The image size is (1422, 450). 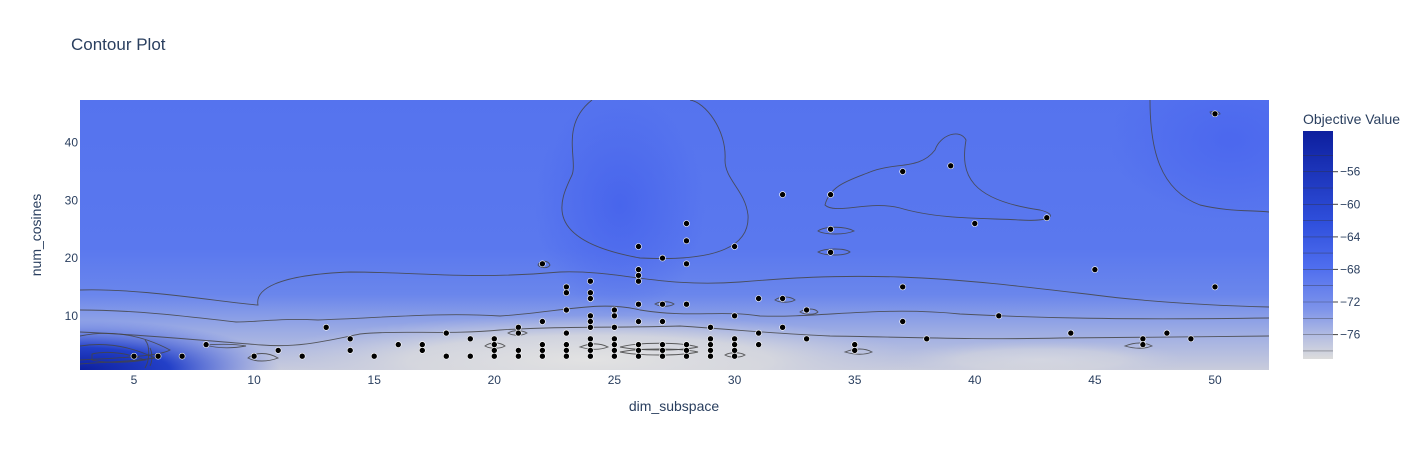 I want to click on colorbar-title: Objective Value, so click(x=1351, y=119).